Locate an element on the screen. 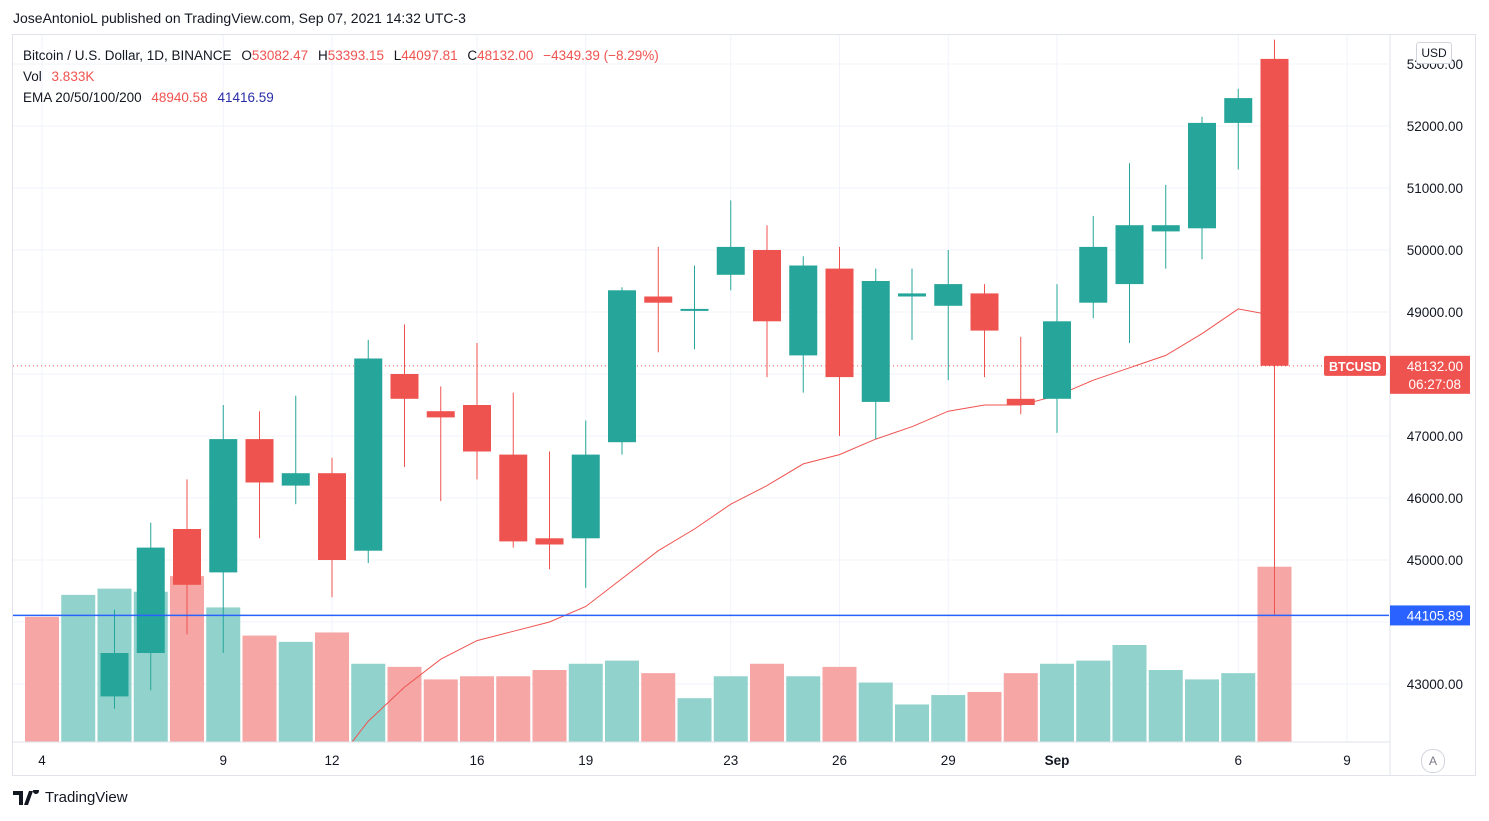  legend-ema-label: EMA 20/50/100/200 is located at coordinates (82, 97).